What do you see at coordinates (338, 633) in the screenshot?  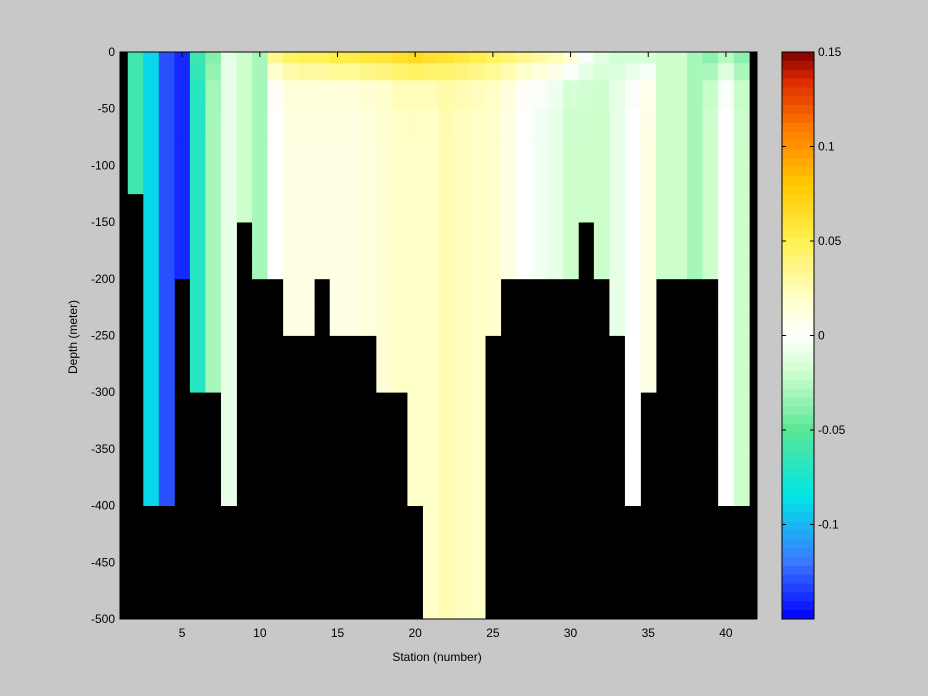 I see `x-tick-label: 15` at bounding box center [338, 633].